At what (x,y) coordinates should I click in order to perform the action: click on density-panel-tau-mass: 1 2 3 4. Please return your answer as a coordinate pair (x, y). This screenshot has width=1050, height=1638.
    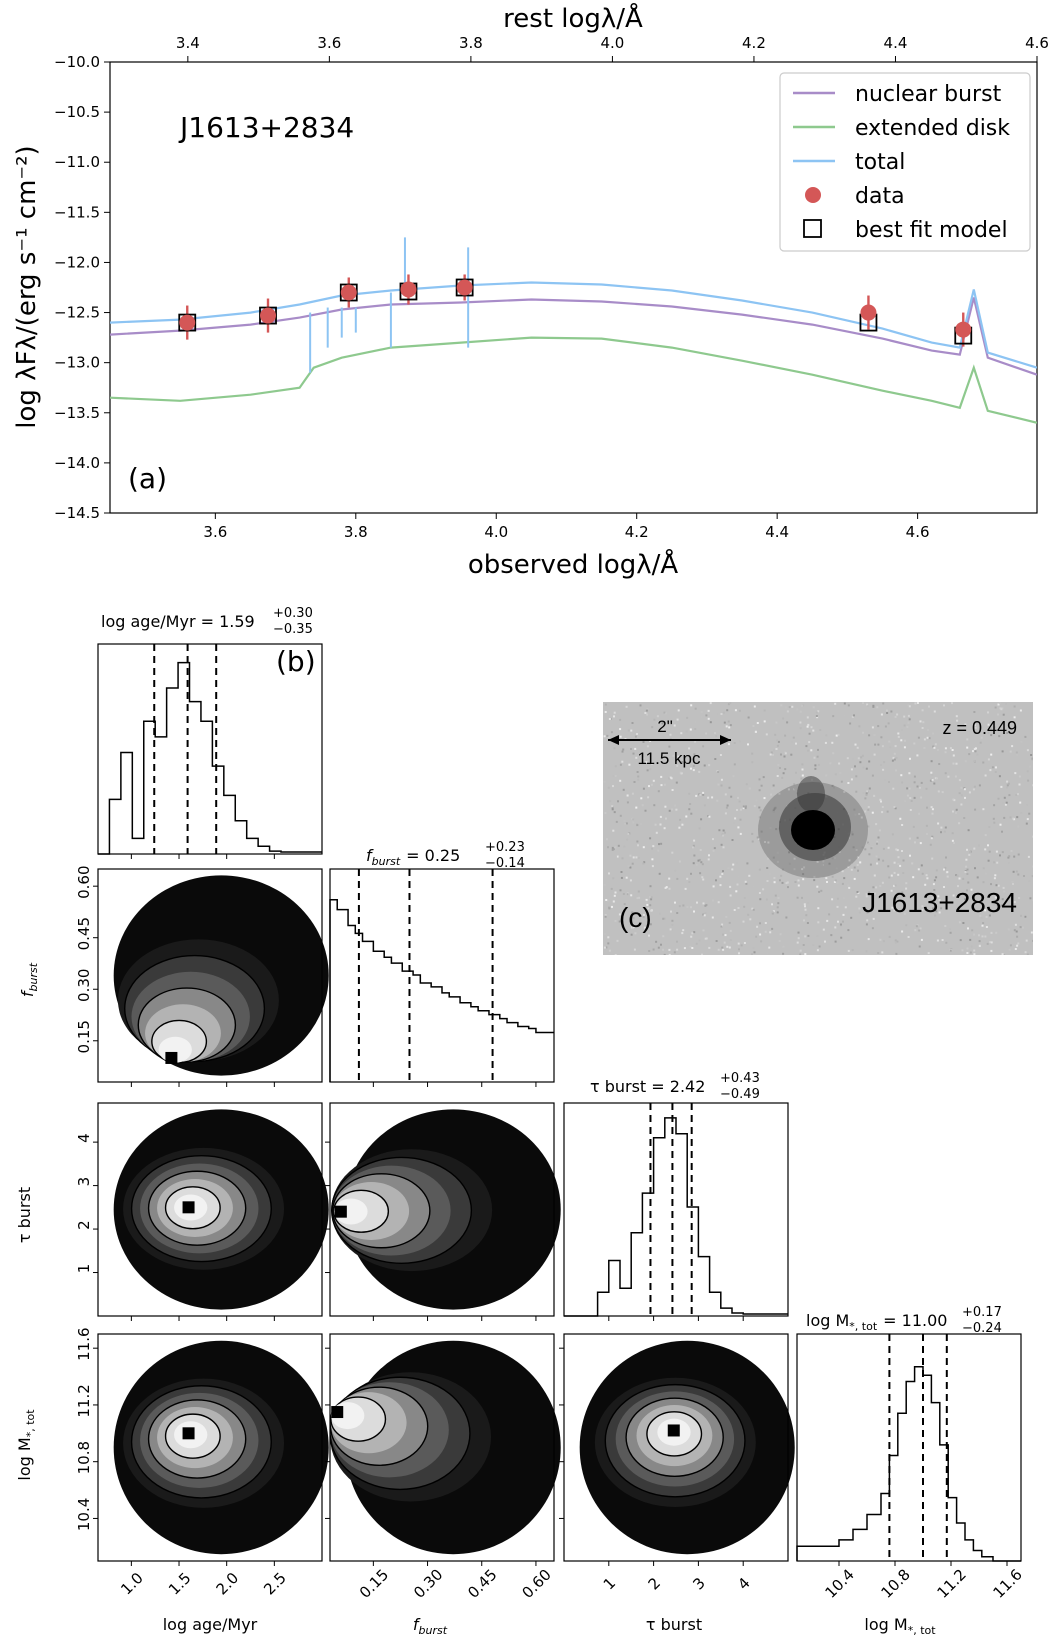
    Looking at the image, I should click on (677, 1463).